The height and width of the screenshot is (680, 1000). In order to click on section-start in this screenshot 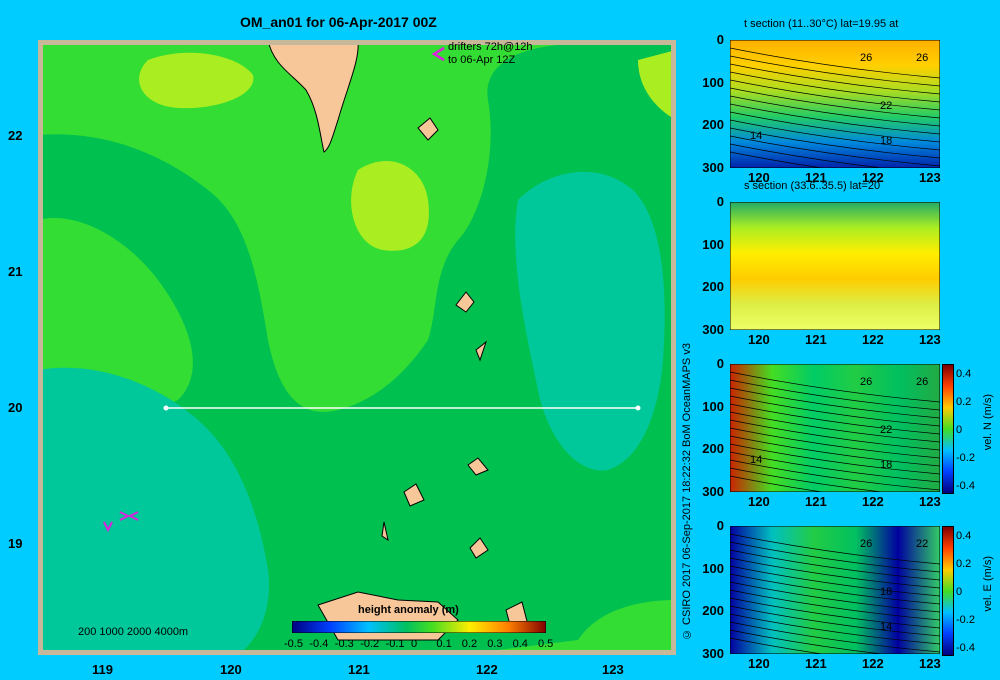, I will do `click(166, 408)`.